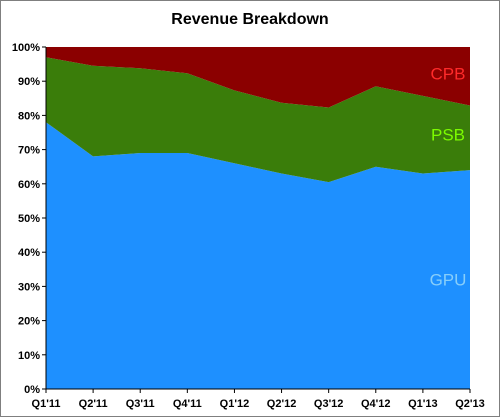  Describe the element at coordinates (26, 48) in the screenshot. I see `y-tick-label: 100%` at that location.